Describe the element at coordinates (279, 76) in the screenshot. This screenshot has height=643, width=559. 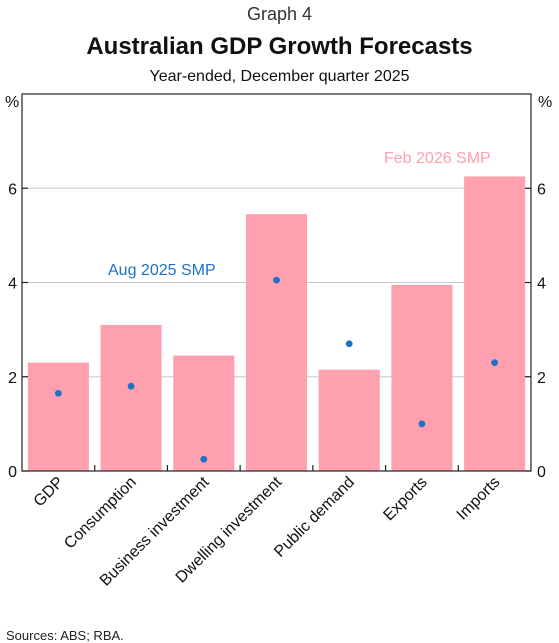
I see `chart-subtitle: Year-ended, December quarter 2025` at that location.